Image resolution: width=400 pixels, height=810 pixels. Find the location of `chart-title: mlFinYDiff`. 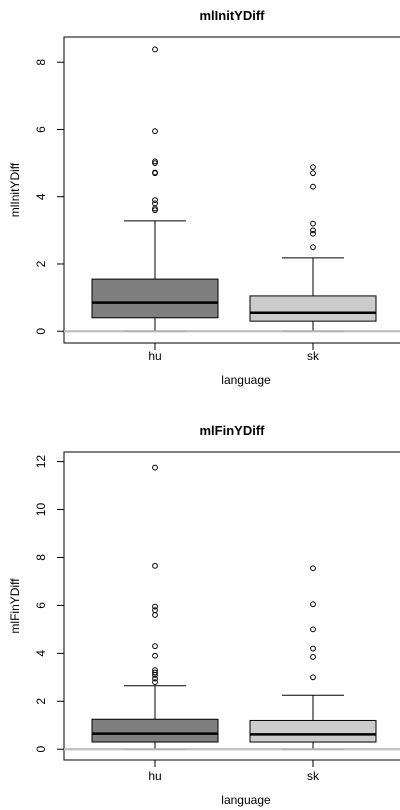

chart-title: mlFinYDiff is located at coordinates (233, 430).